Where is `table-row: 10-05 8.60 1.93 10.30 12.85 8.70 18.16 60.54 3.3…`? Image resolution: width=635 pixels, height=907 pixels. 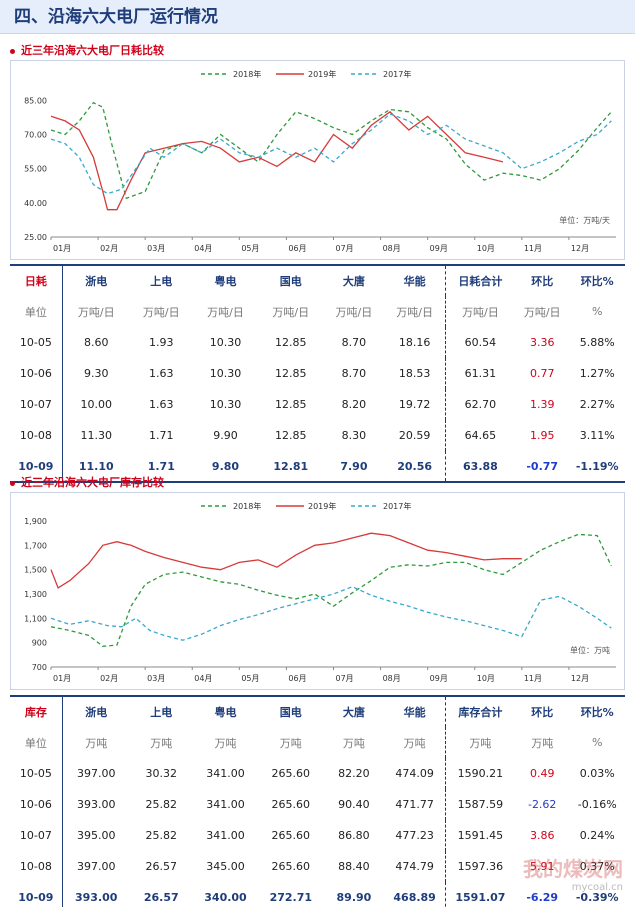 table-row: 10-05 8.60 1.93 10.30 12.85 8.70 18.16 60.54 3.3… is located at coordinates (317, 342).